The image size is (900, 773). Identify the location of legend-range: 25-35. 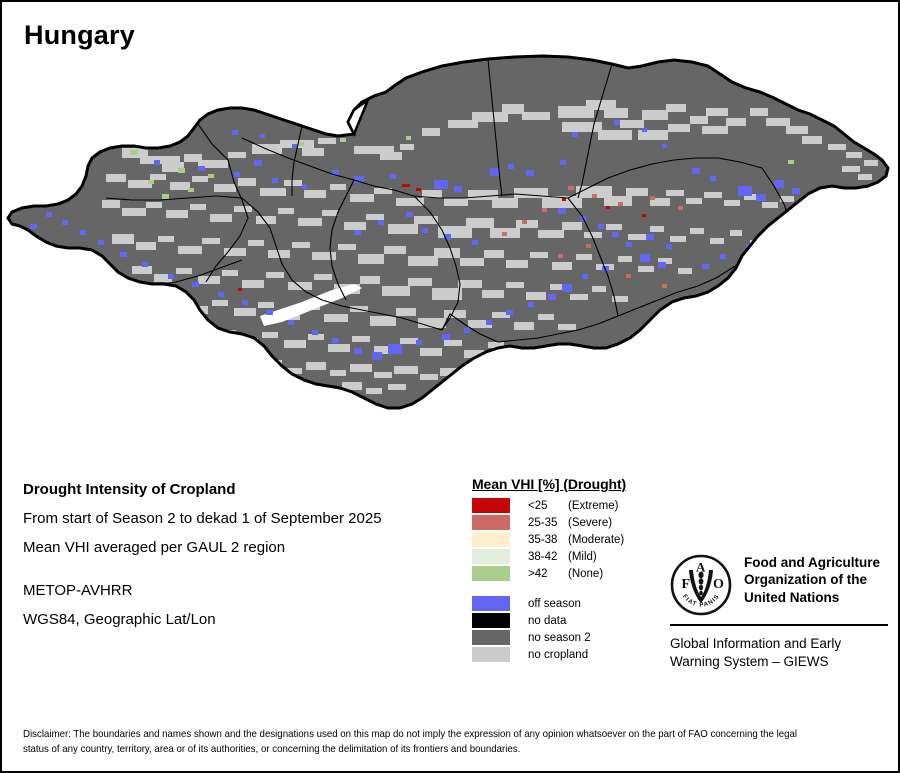
(543, 522).